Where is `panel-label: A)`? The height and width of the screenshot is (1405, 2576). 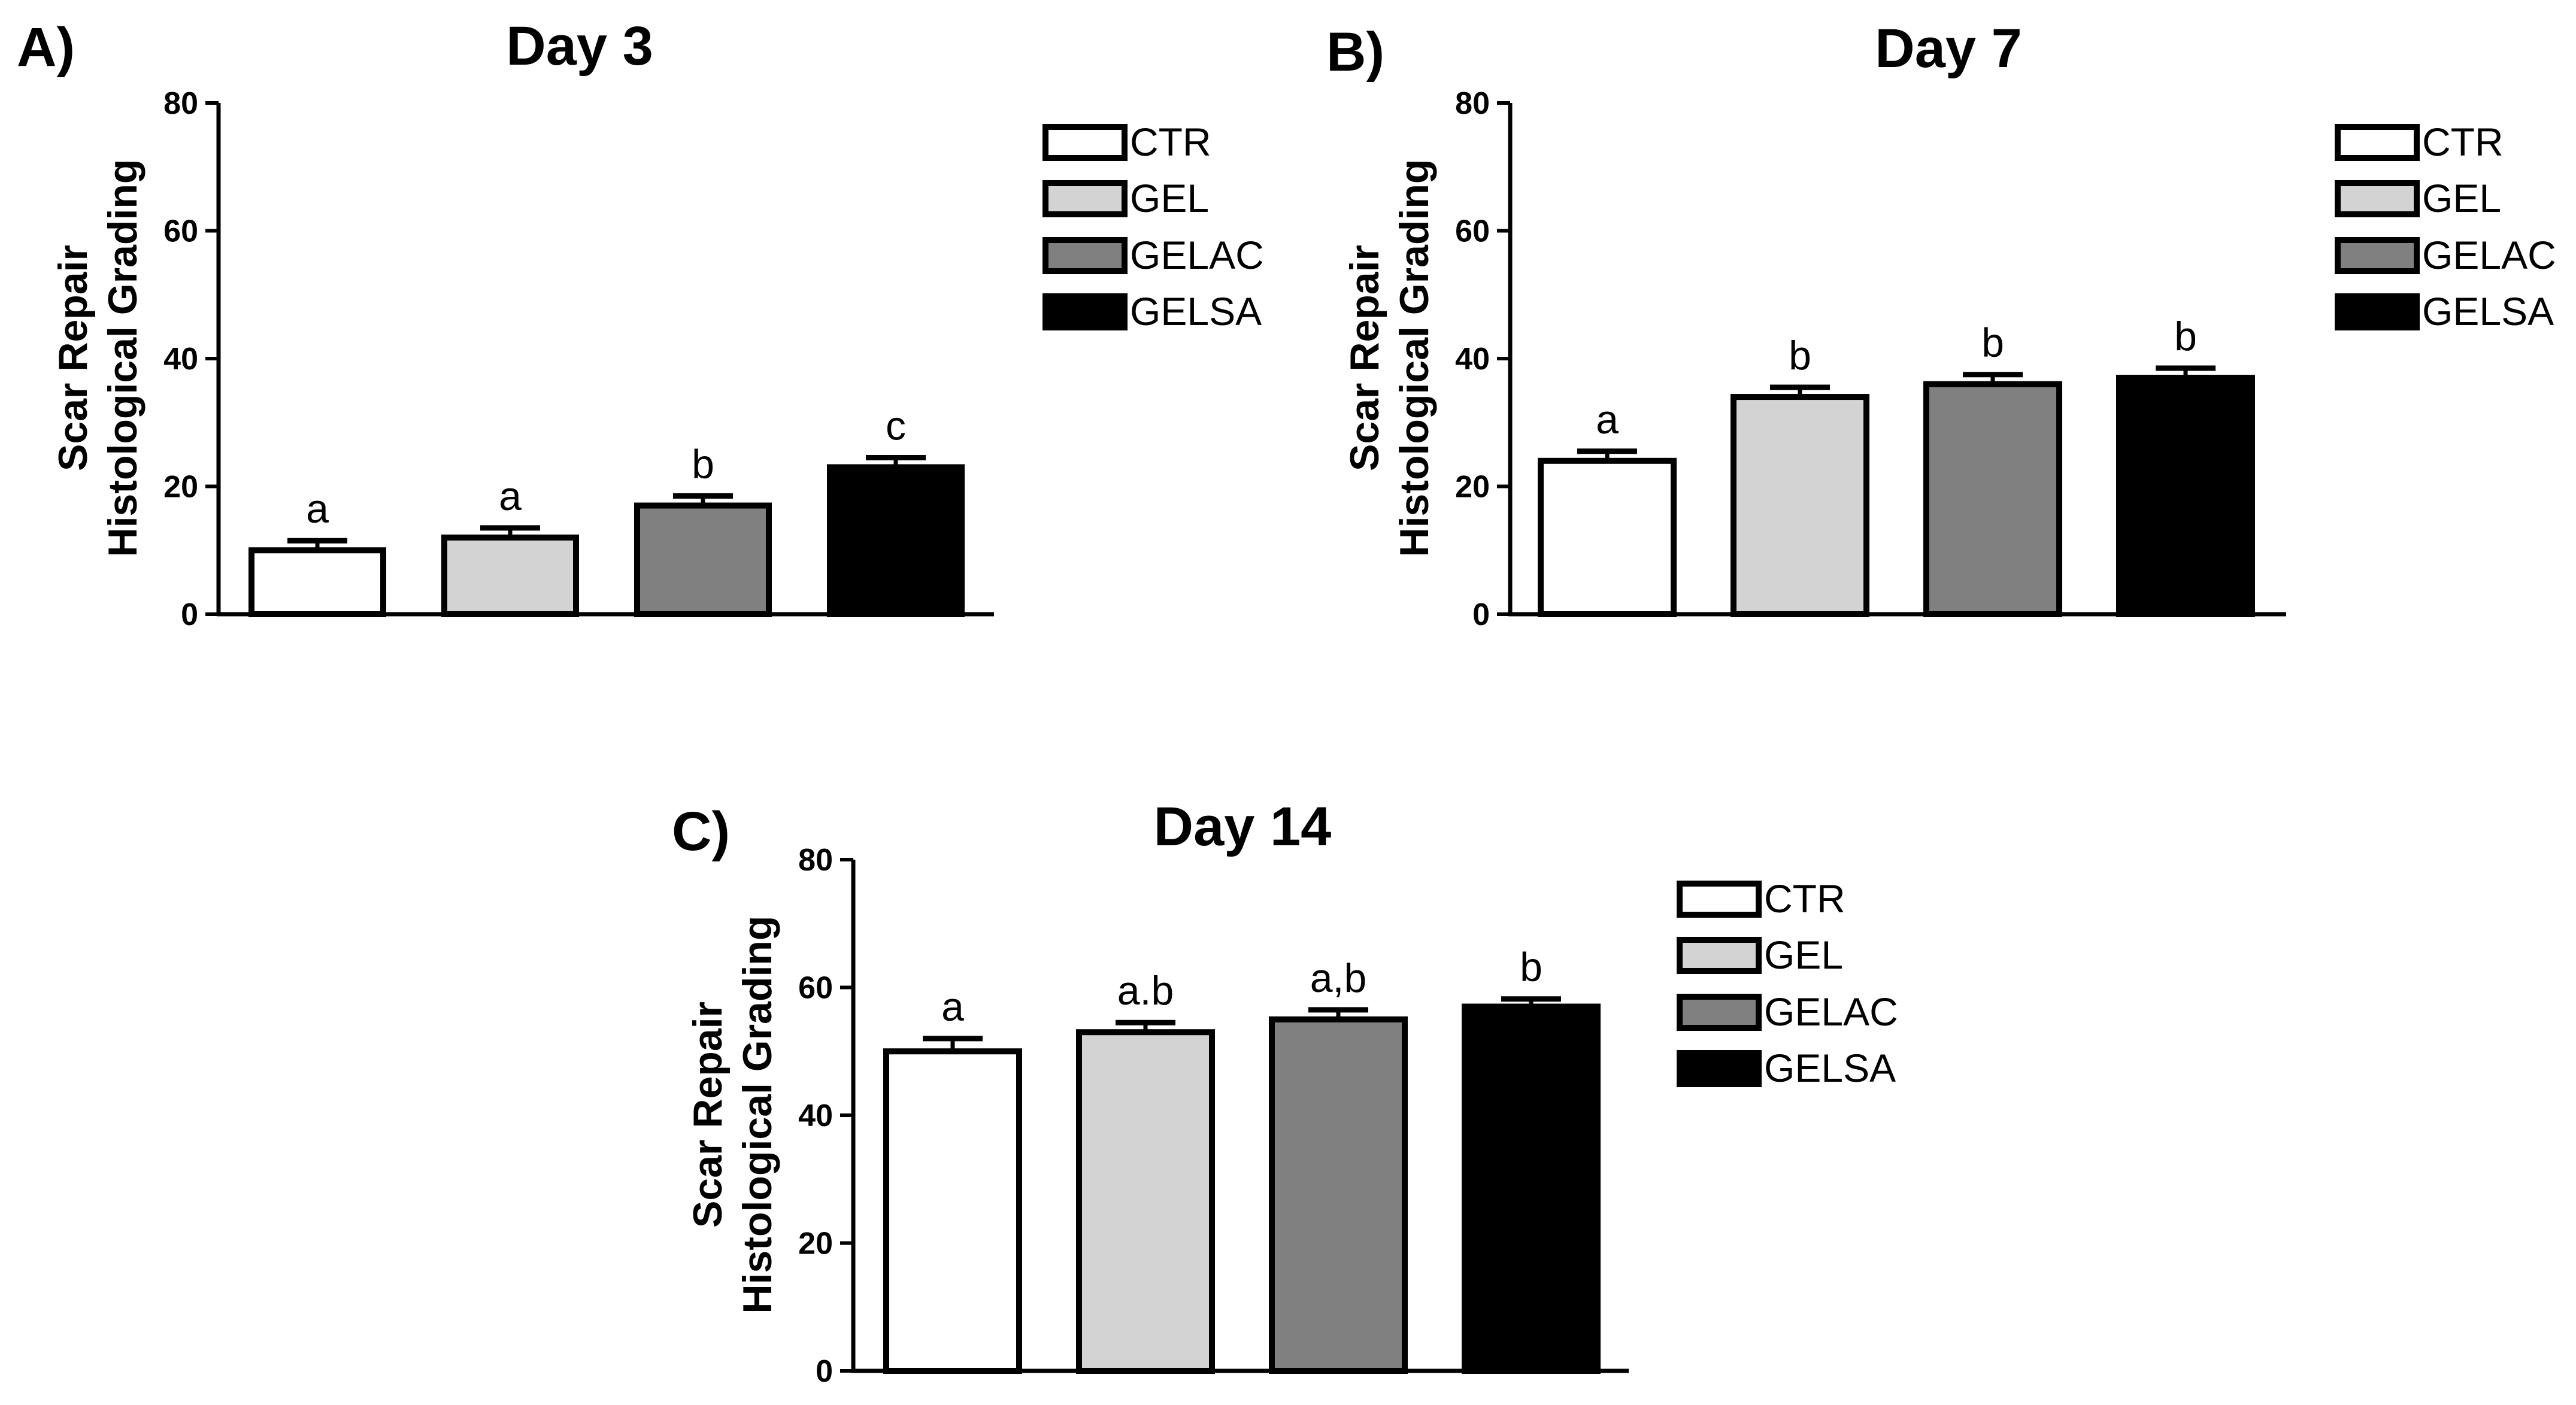 panel-label: A) is located at coordinates (46, 47).